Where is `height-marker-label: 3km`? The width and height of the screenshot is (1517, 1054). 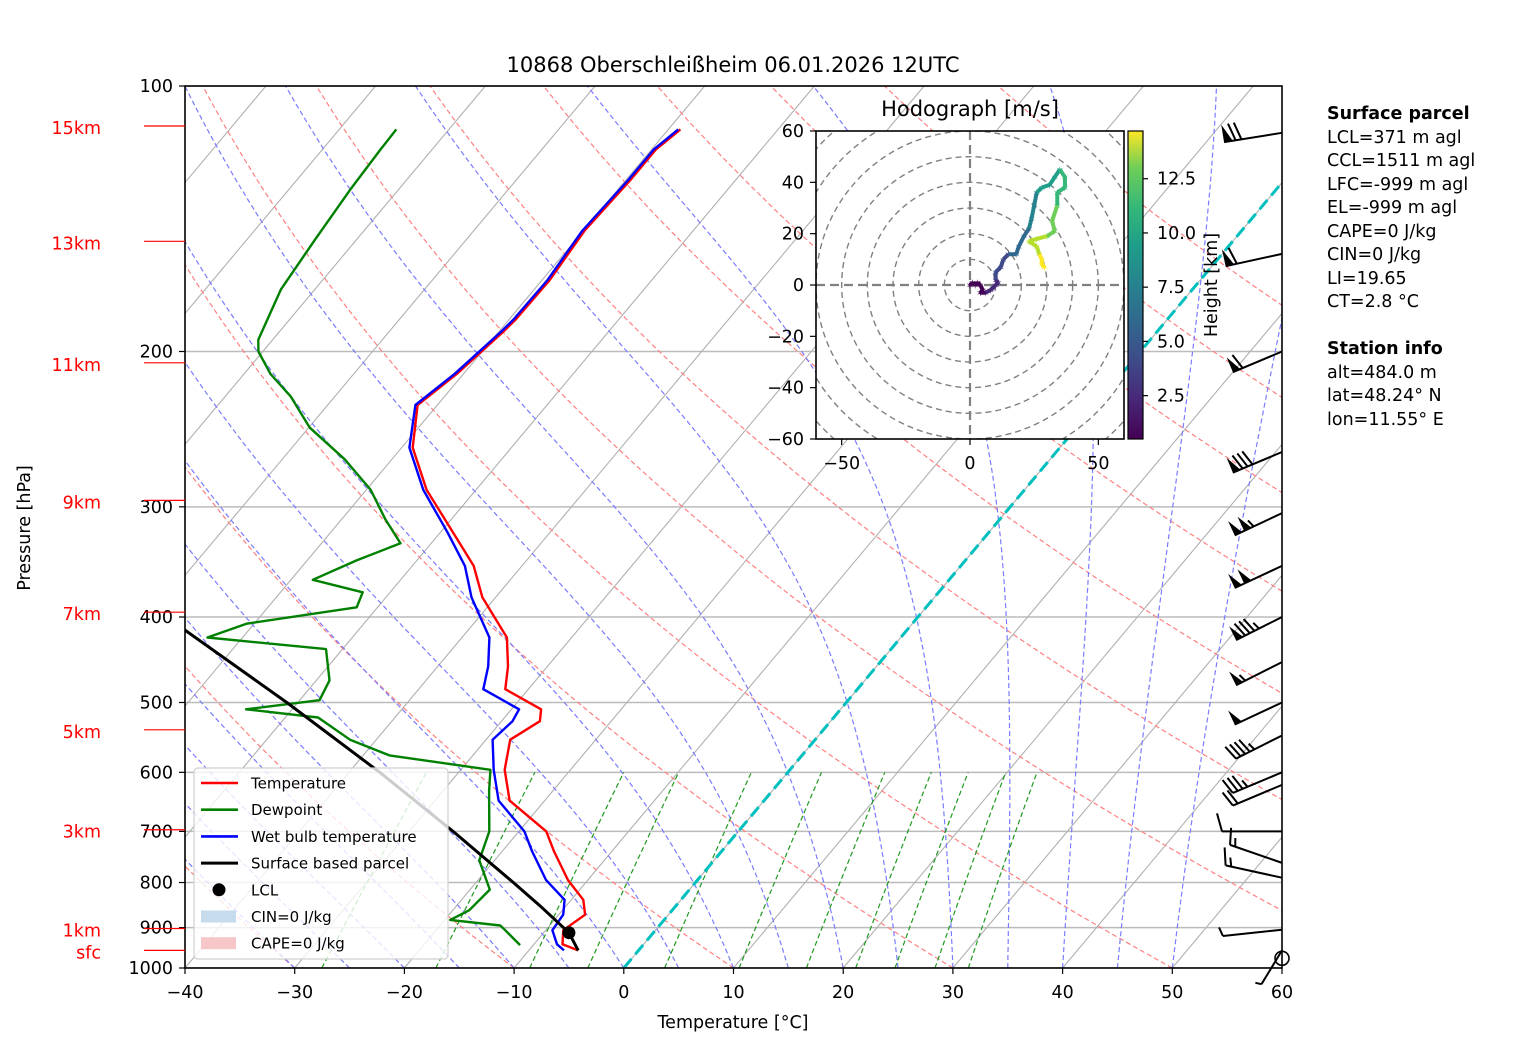 height-marker-label: 3km is located at coordinates (82, 833).